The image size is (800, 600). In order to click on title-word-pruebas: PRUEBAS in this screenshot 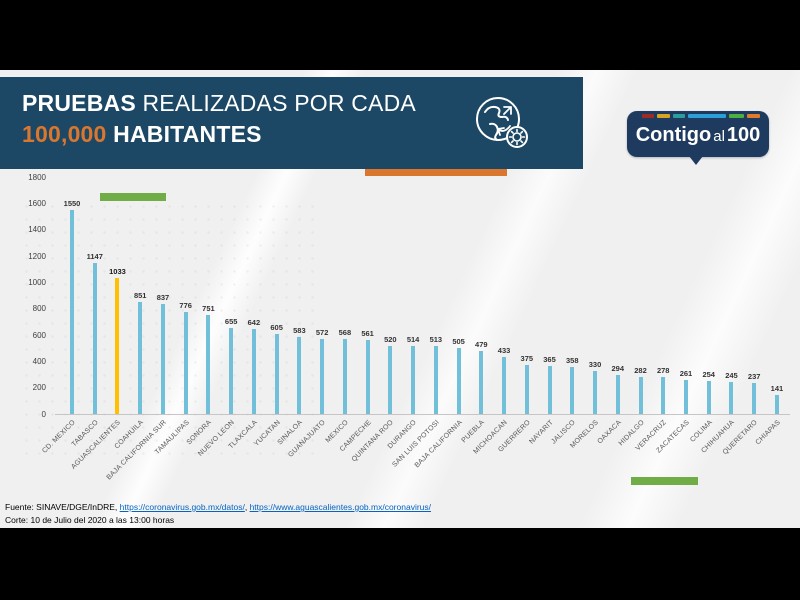, I will do `click(79, 103)`.